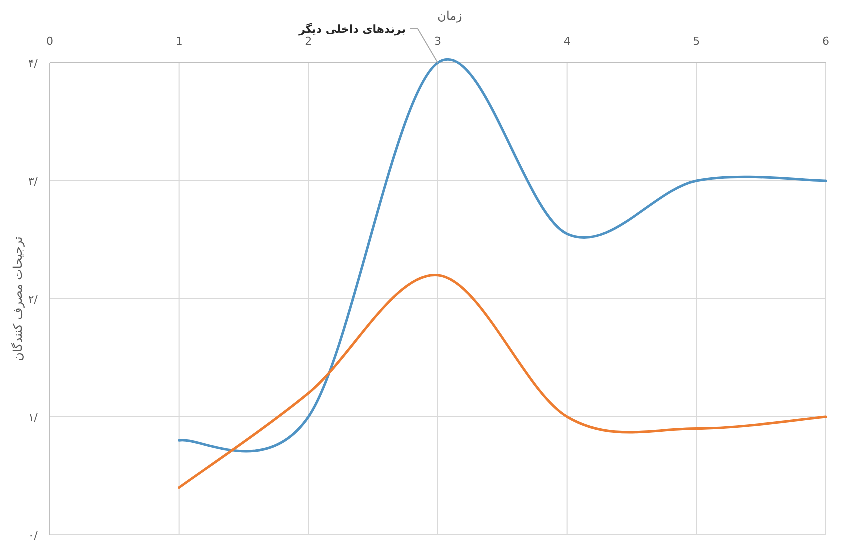 Image resolution: width=841 pixels, height=545 pixels. Describe the element at coordinates (567, 41) in the screenshot. I see `x-tick-label: 4` at that location.